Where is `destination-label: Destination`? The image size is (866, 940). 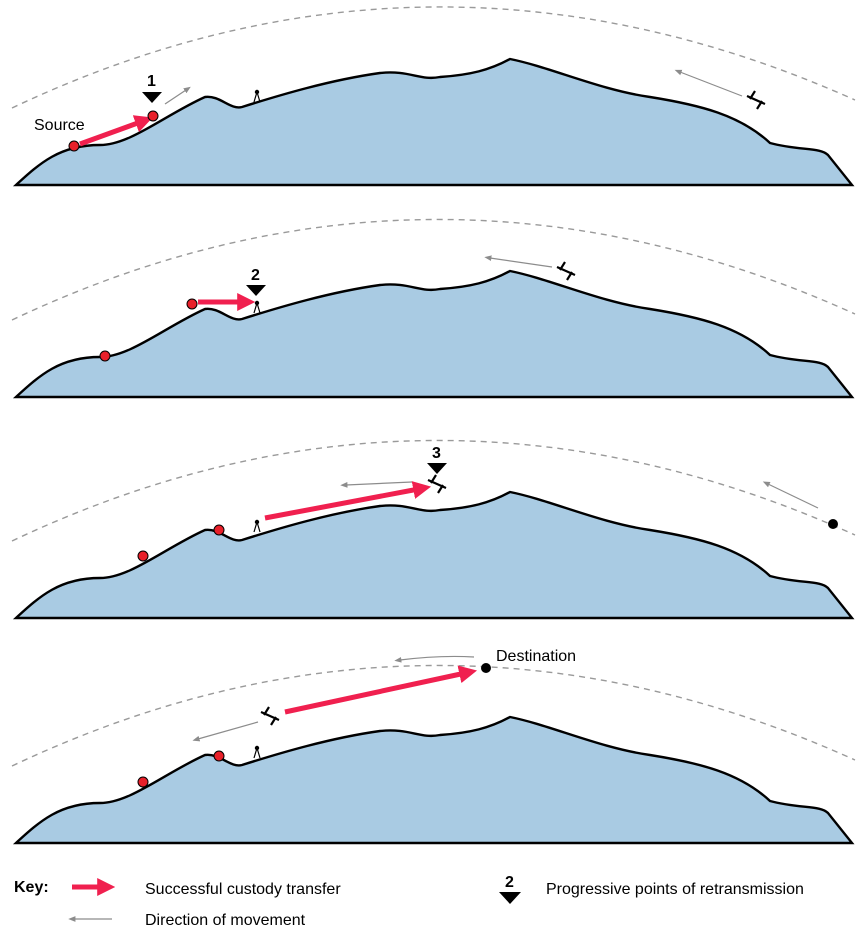
destination-label: Destination is located at coordinates (536, 656).